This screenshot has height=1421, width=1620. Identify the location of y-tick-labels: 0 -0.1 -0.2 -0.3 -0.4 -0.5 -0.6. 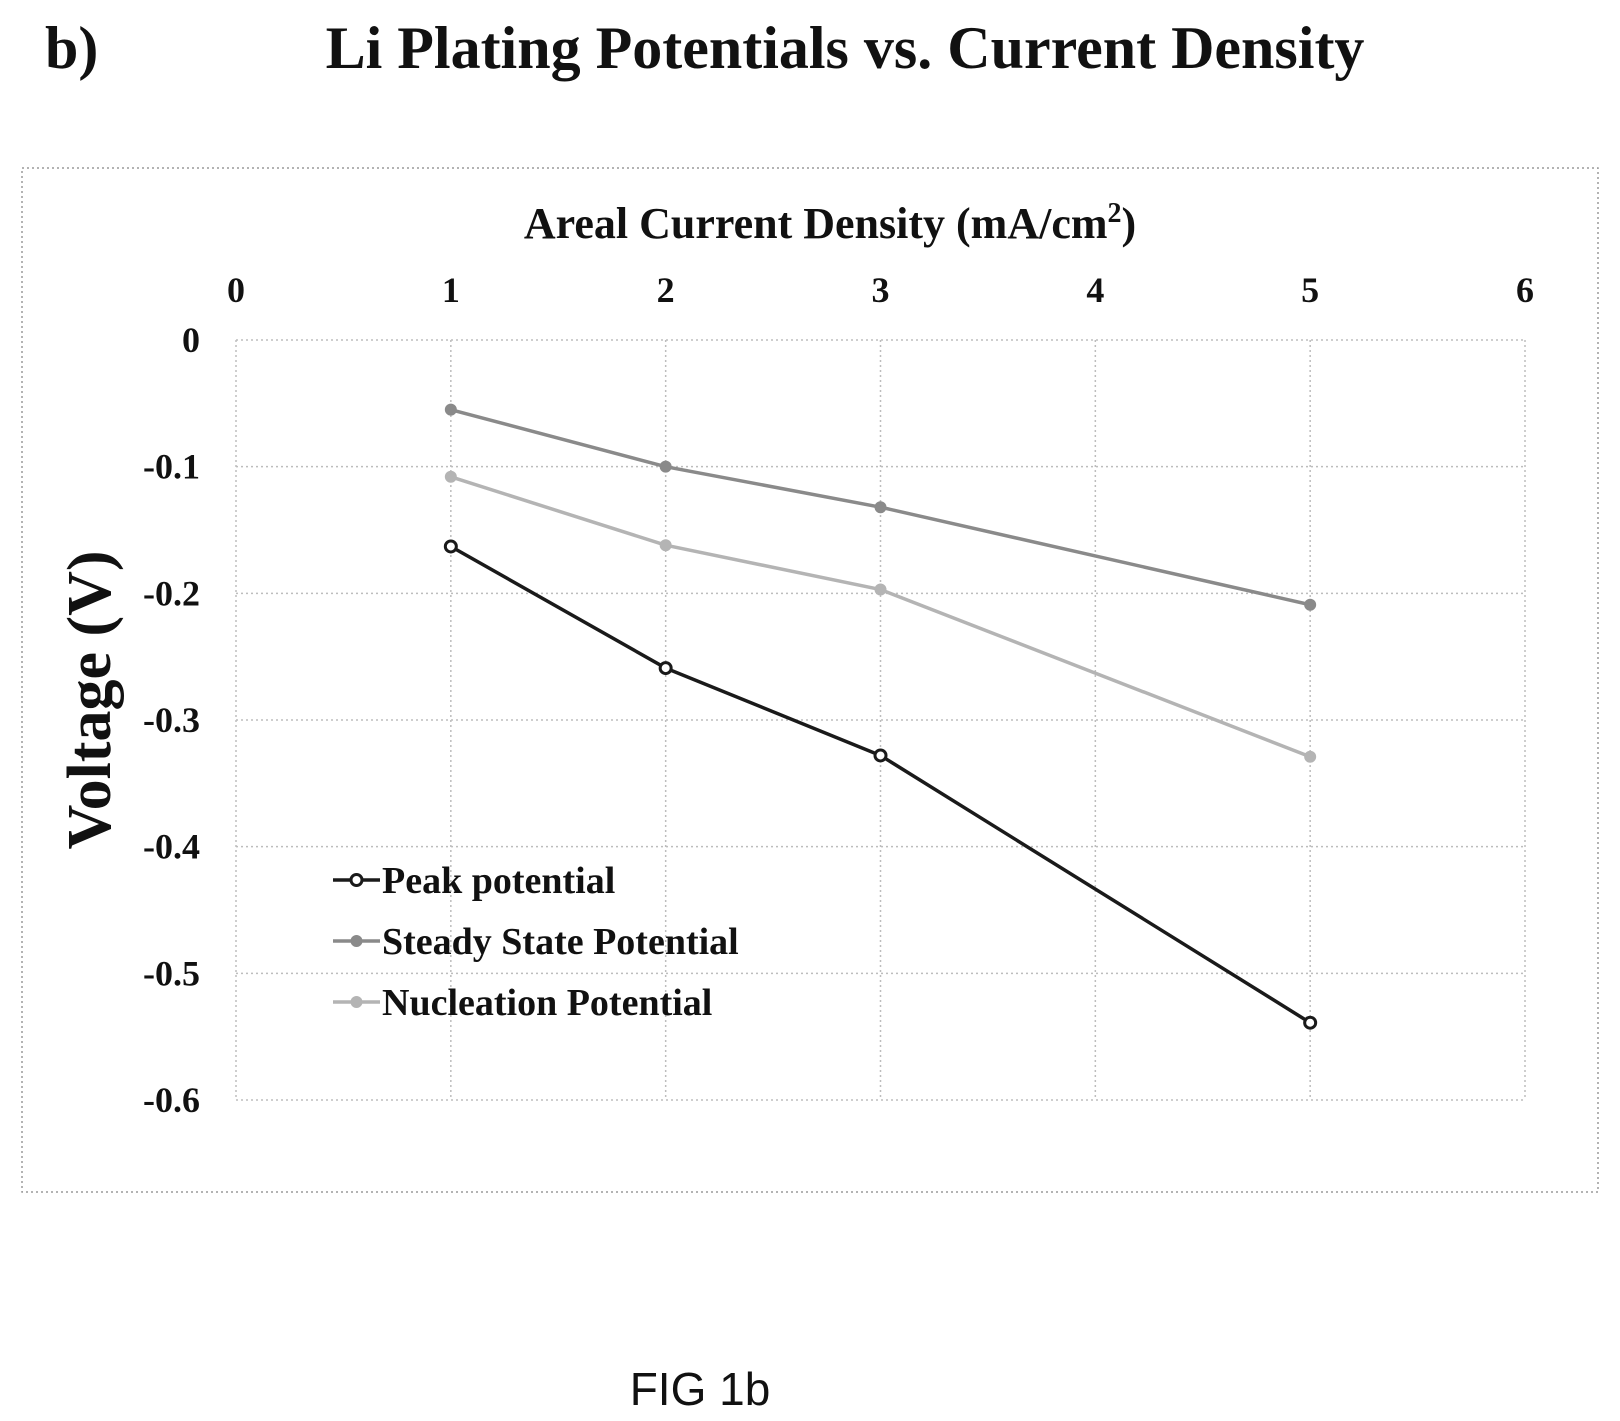
(171, 720).